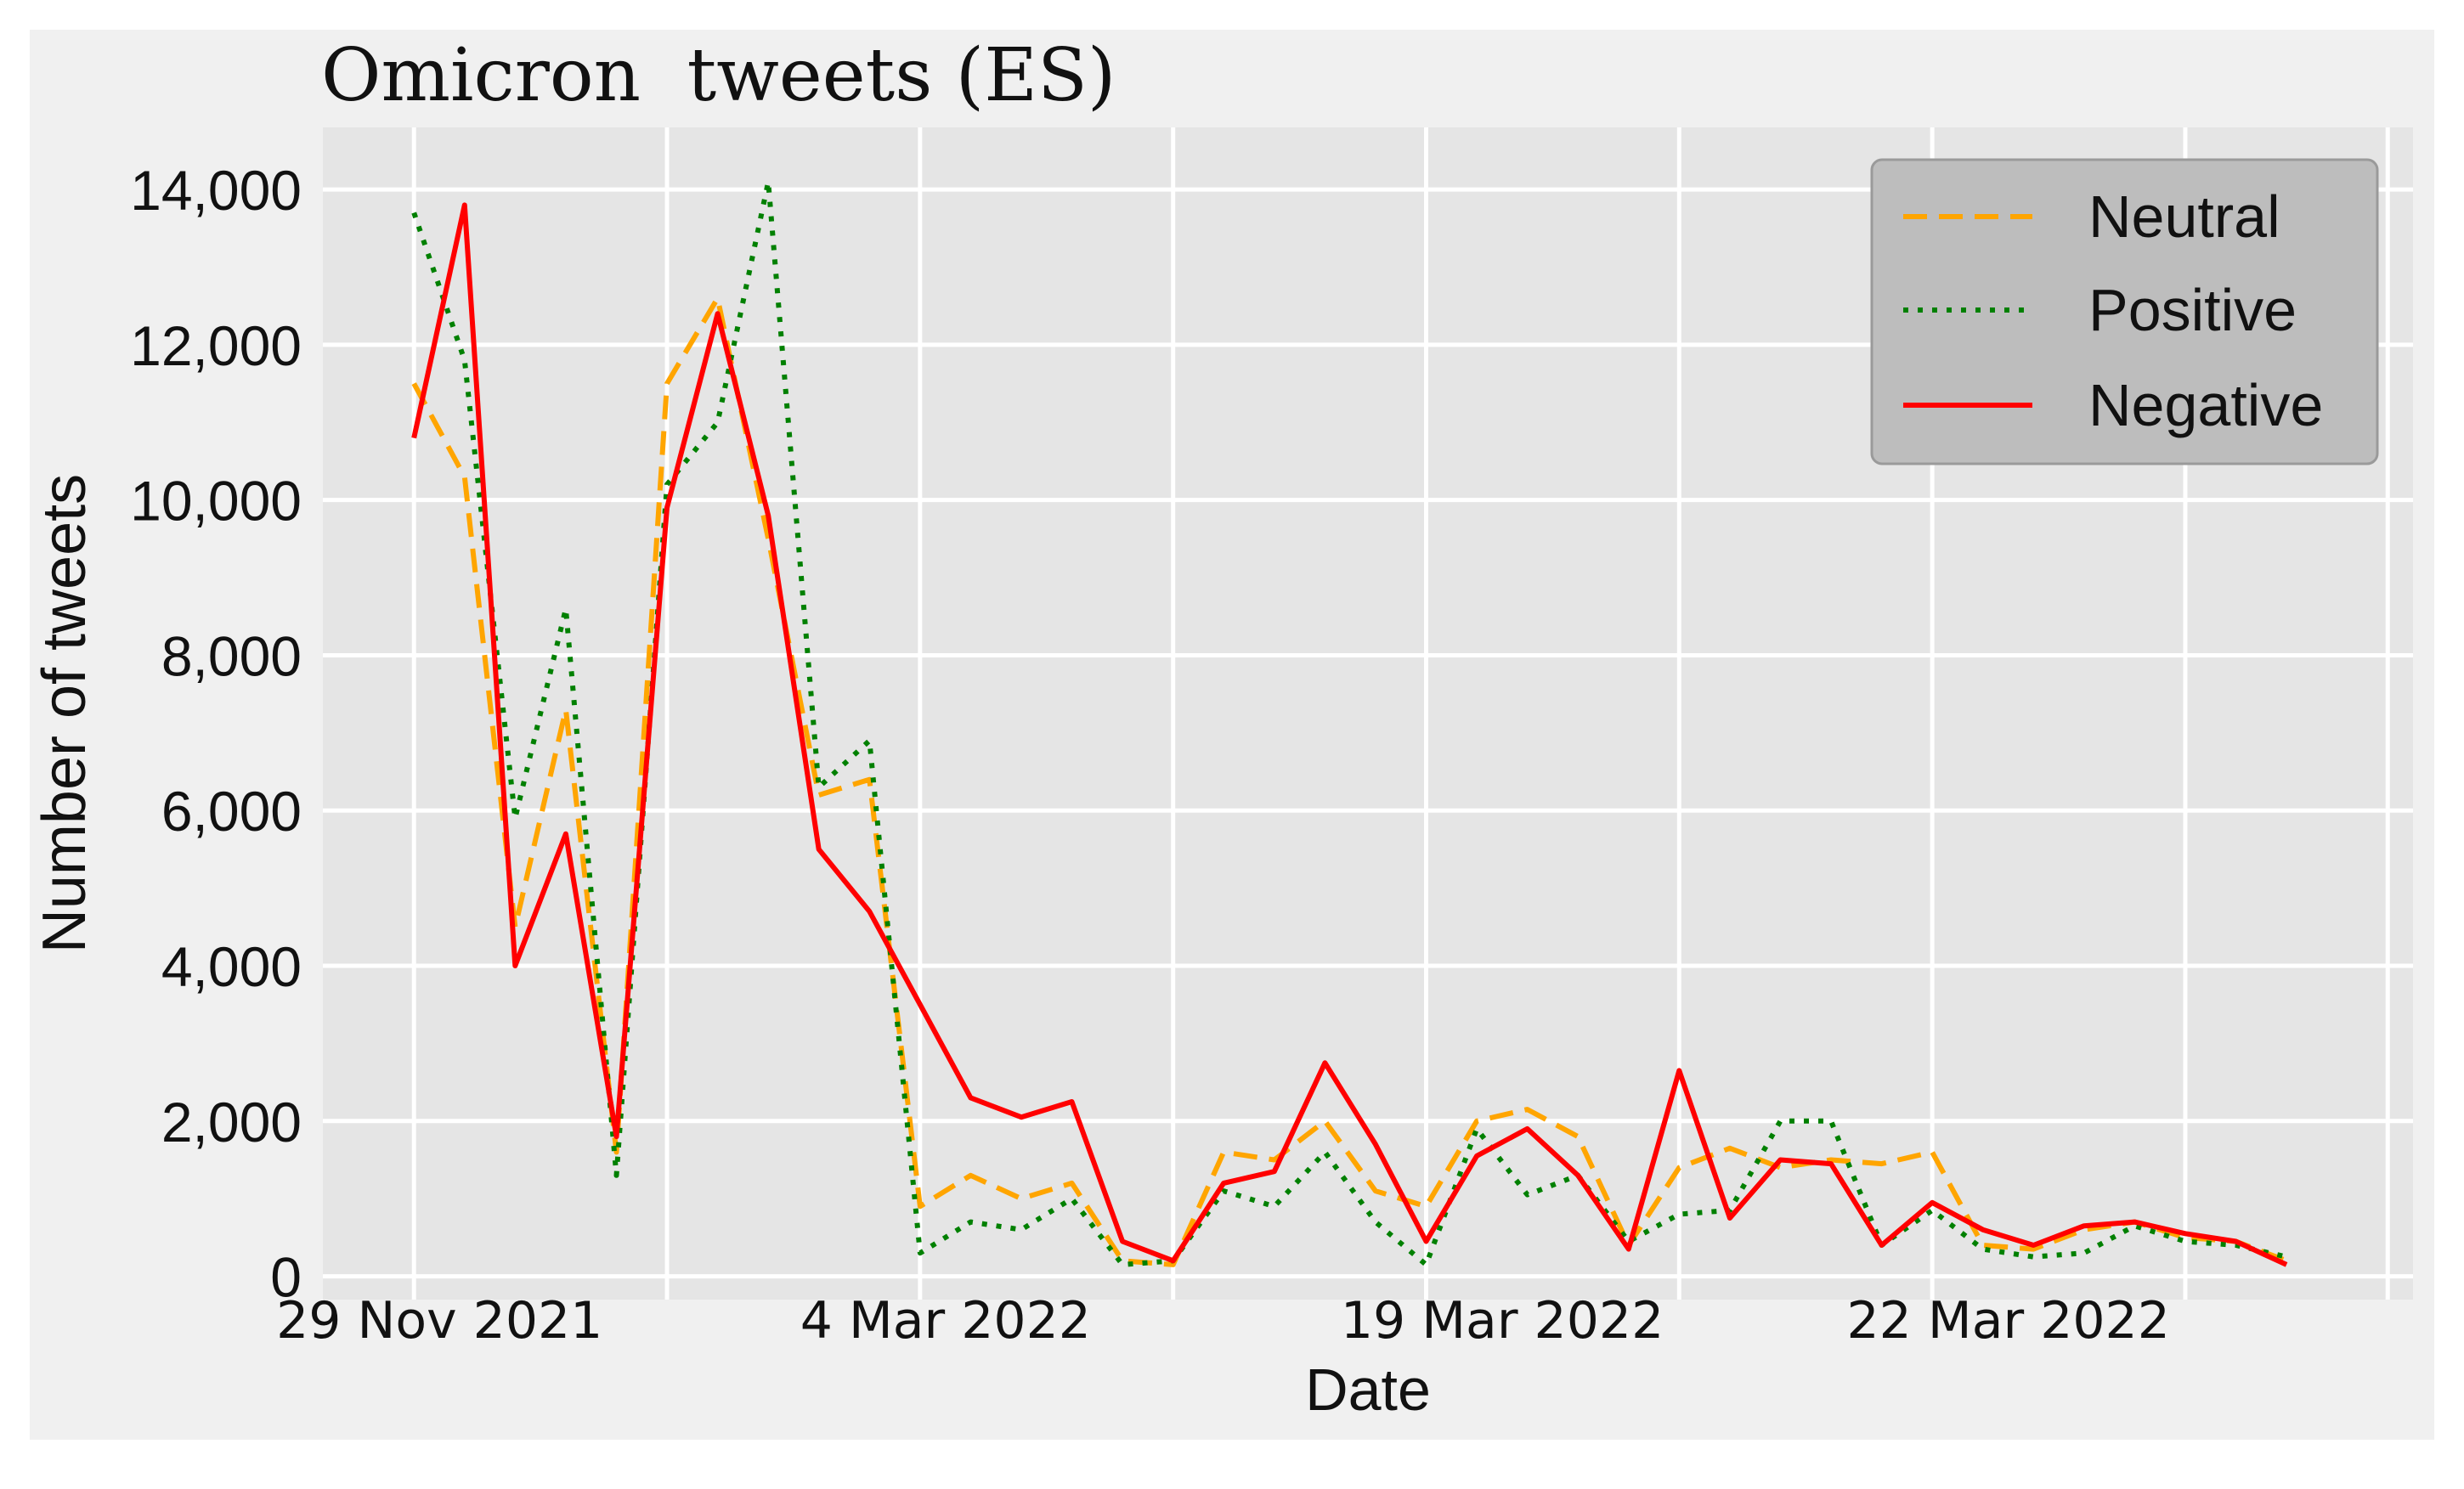  What do you see at coordinates (2008, 1321) in the screenshot?
I see `x-tick-label: 22 Mar 2022` at bounding box center [2008, 1321].